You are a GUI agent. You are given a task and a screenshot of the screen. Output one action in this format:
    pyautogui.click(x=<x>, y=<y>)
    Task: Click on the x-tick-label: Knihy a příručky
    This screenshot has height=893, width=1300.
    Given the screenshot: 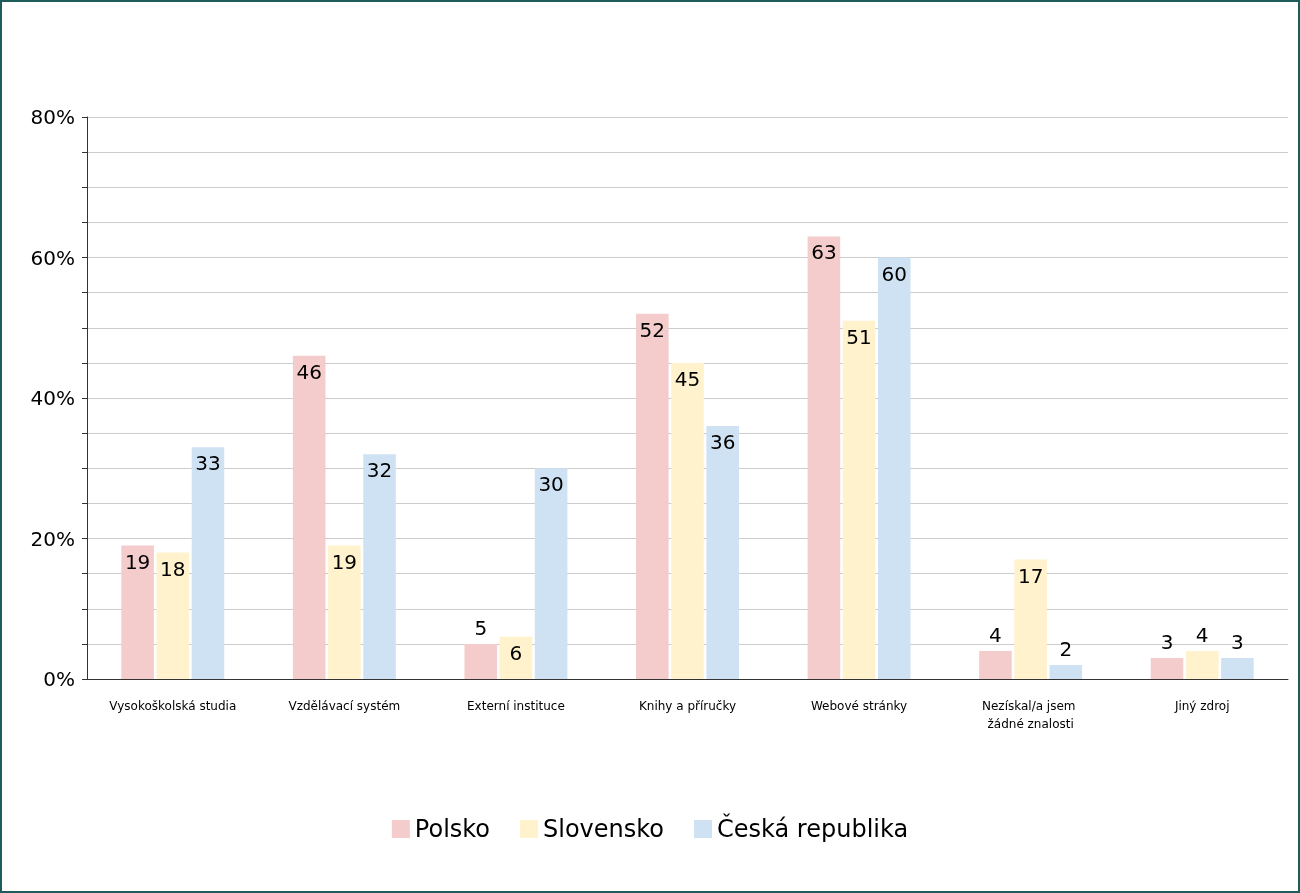 What is the action you would take?
    pyautogui.click(x=687, y=706)
    